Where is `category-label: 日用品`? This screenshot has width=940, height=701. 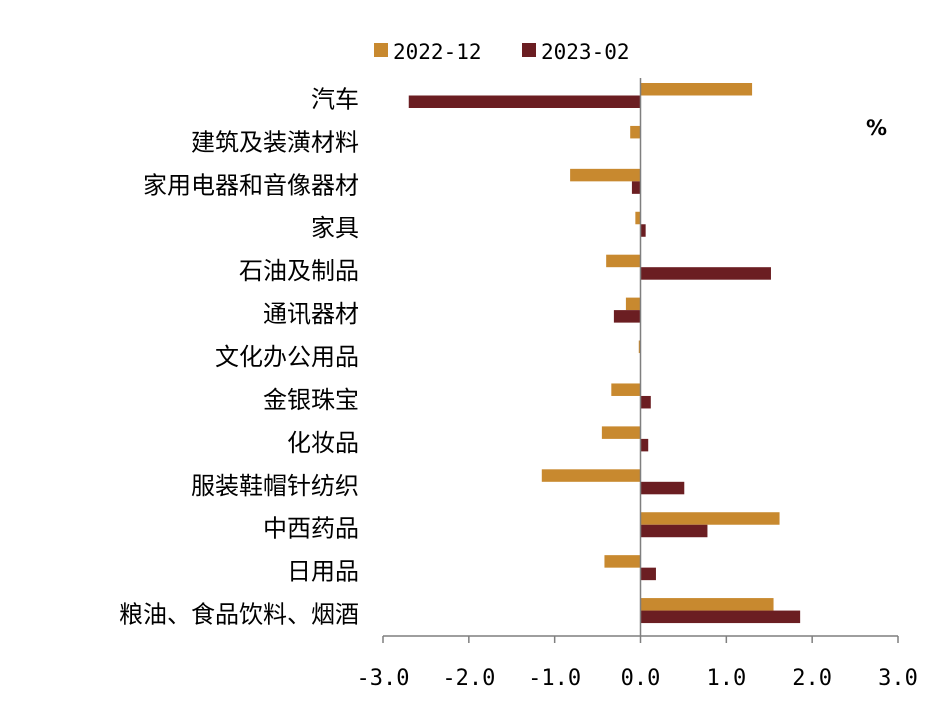 category-label: 日用品 is located at coordinates (323, 572).